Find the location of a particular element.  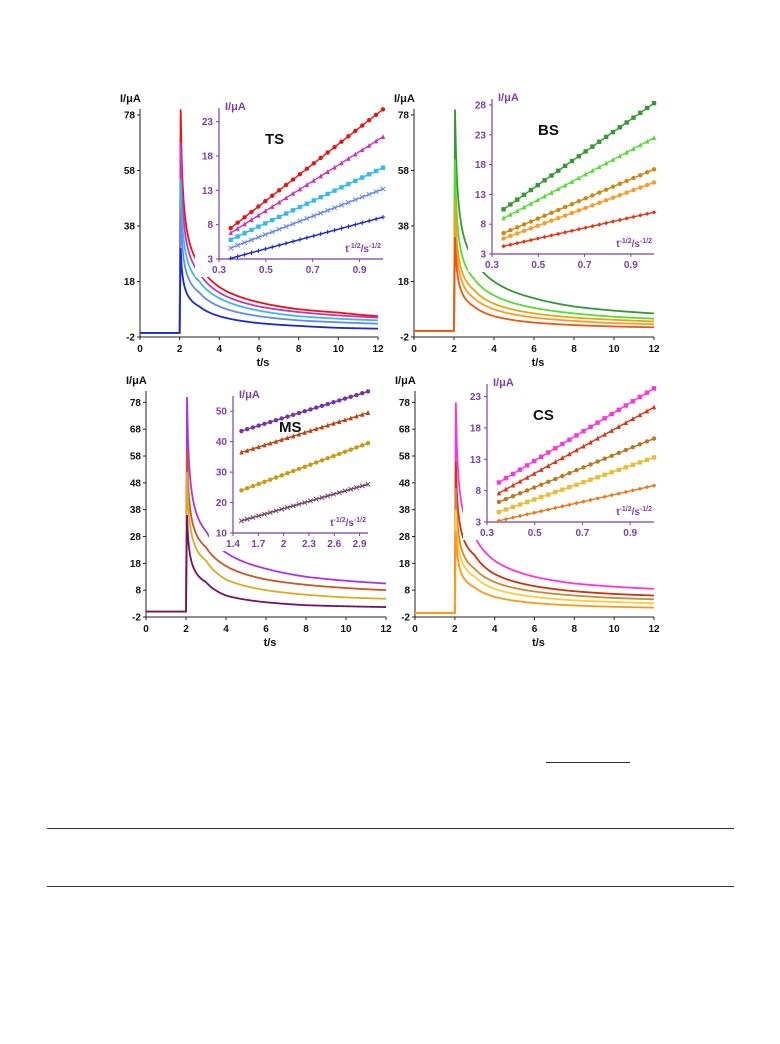

y-tick-label: -2 is located at coordinates (405, 618).